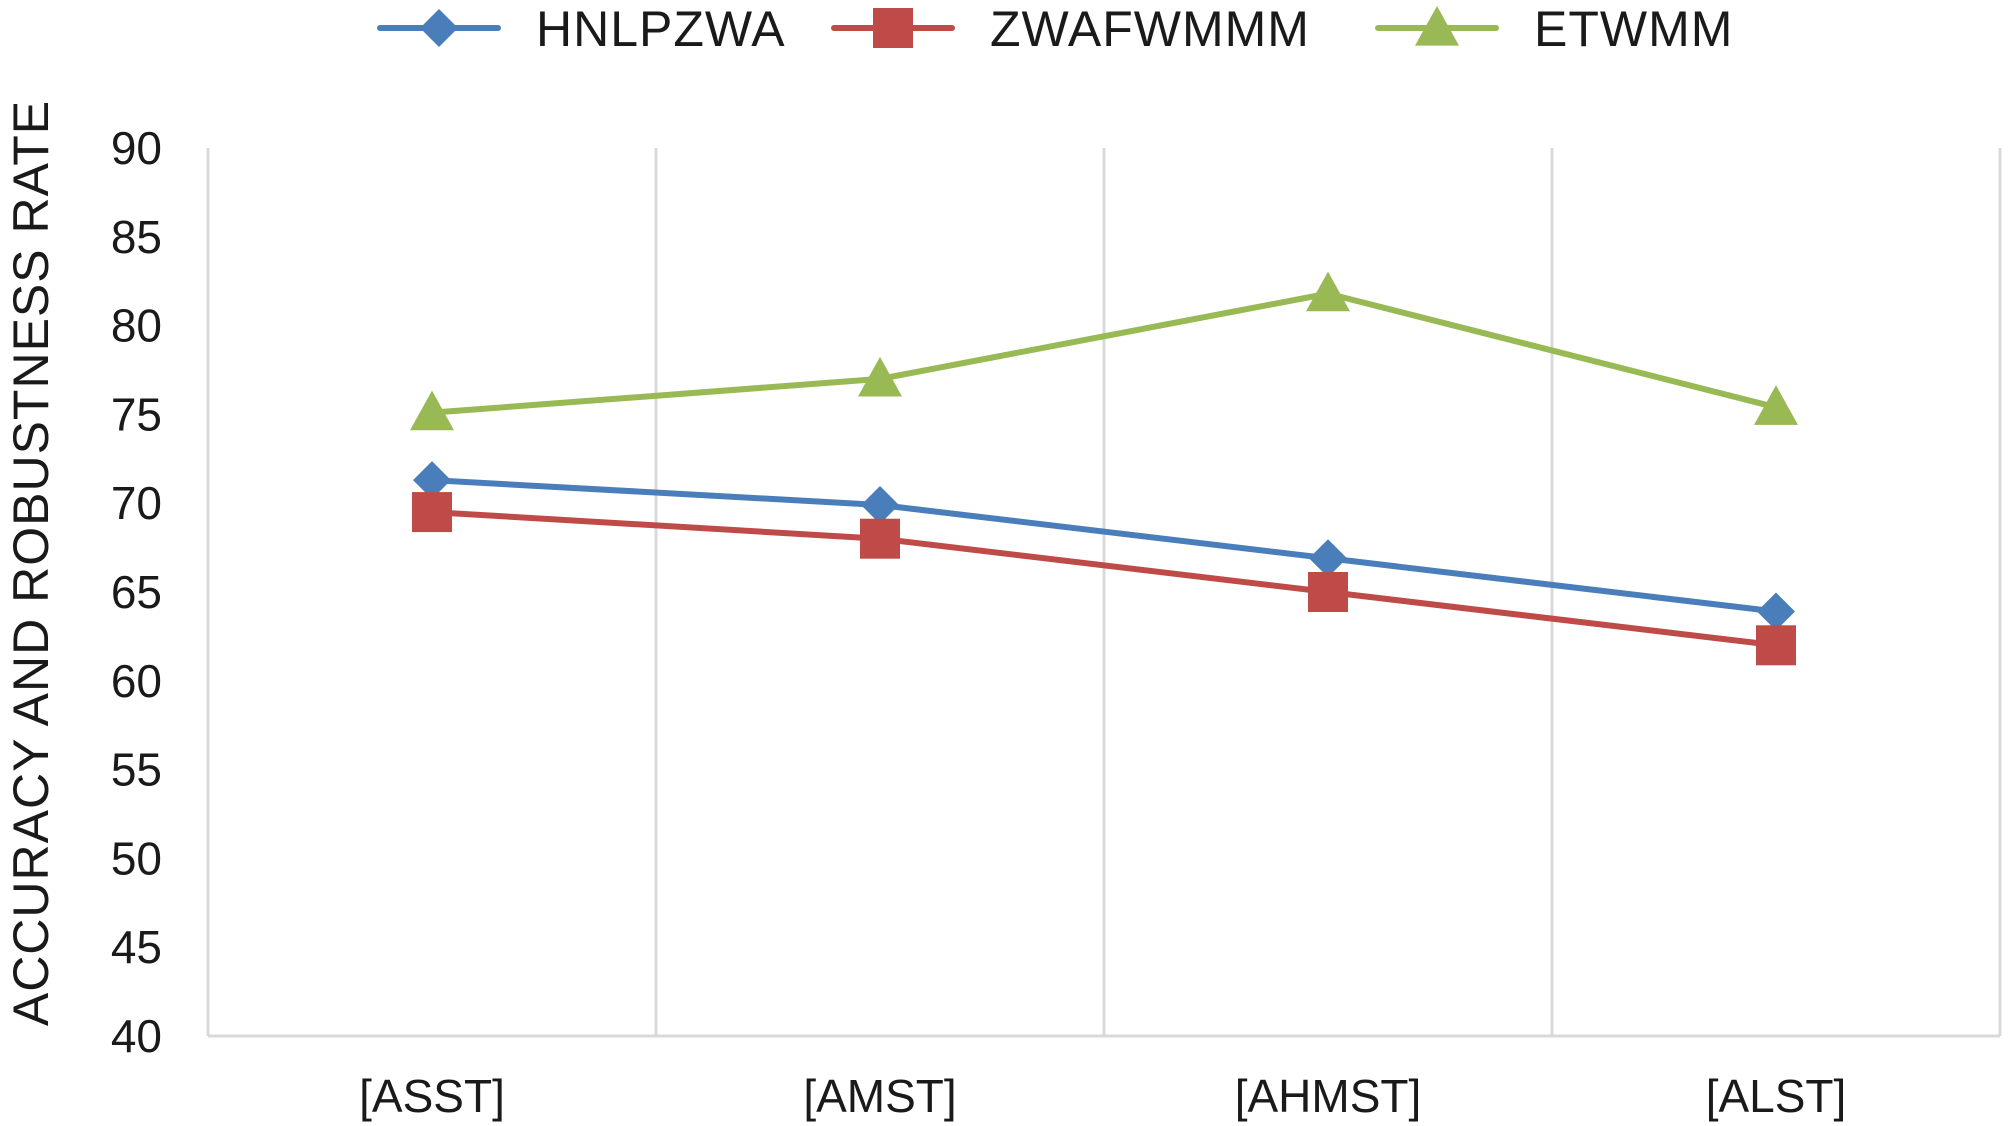 The image size is (2009, 1126). I want to click on y-tick-label: 65, so click(136, 592).